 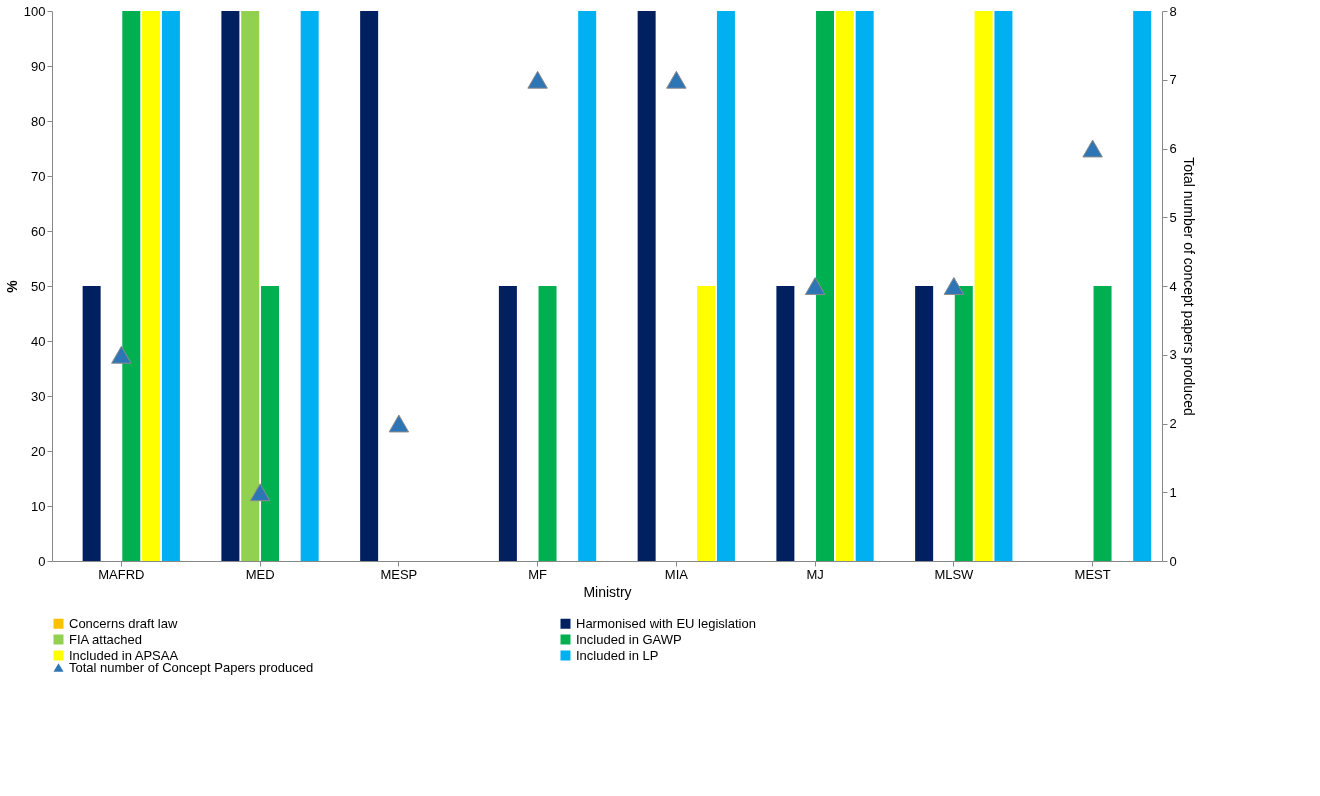 I want to click on y2-tick-label: 0, so click(x=1173, y=561).